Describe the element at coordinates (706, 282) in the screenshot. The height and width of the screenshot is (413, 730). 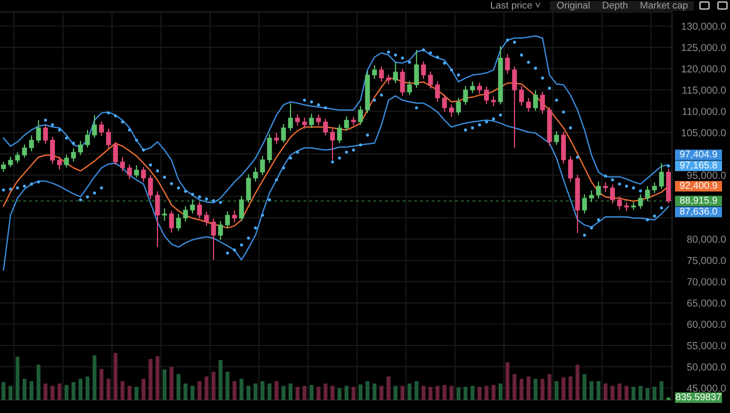
I see `y-tick-label: 70,000.0` at that location.